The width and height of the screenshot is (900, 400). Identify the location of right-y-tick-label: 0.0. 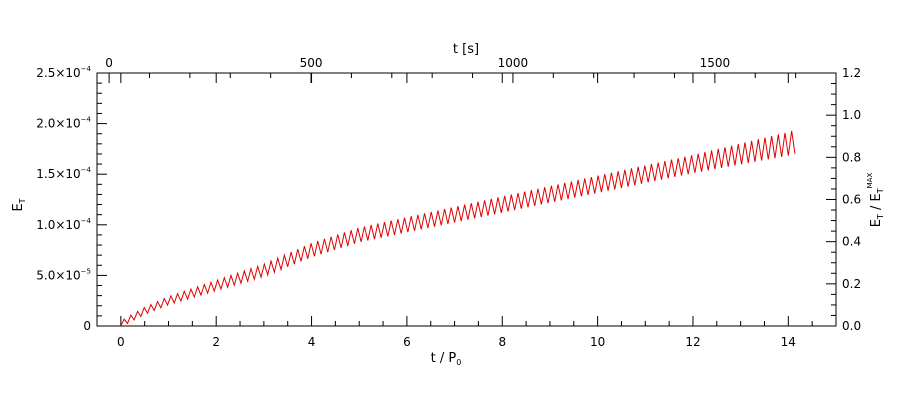
(851, 326).